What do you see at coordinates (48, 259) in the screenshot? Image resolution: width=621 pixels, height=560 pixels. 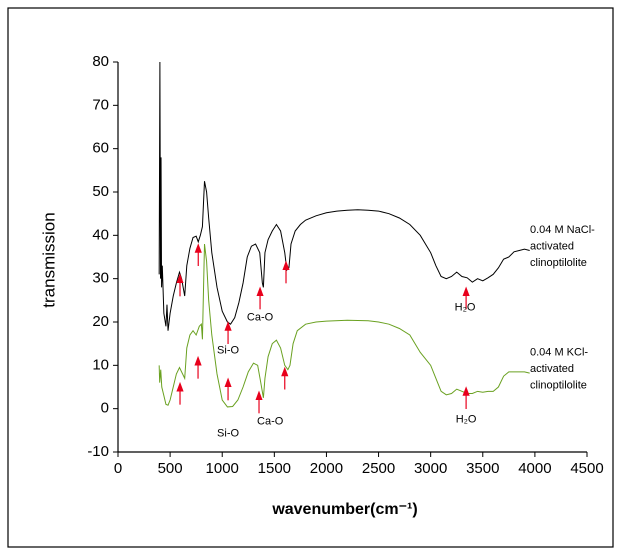 I see `y-axis-label: transmission` at bounding box center [48, 259].